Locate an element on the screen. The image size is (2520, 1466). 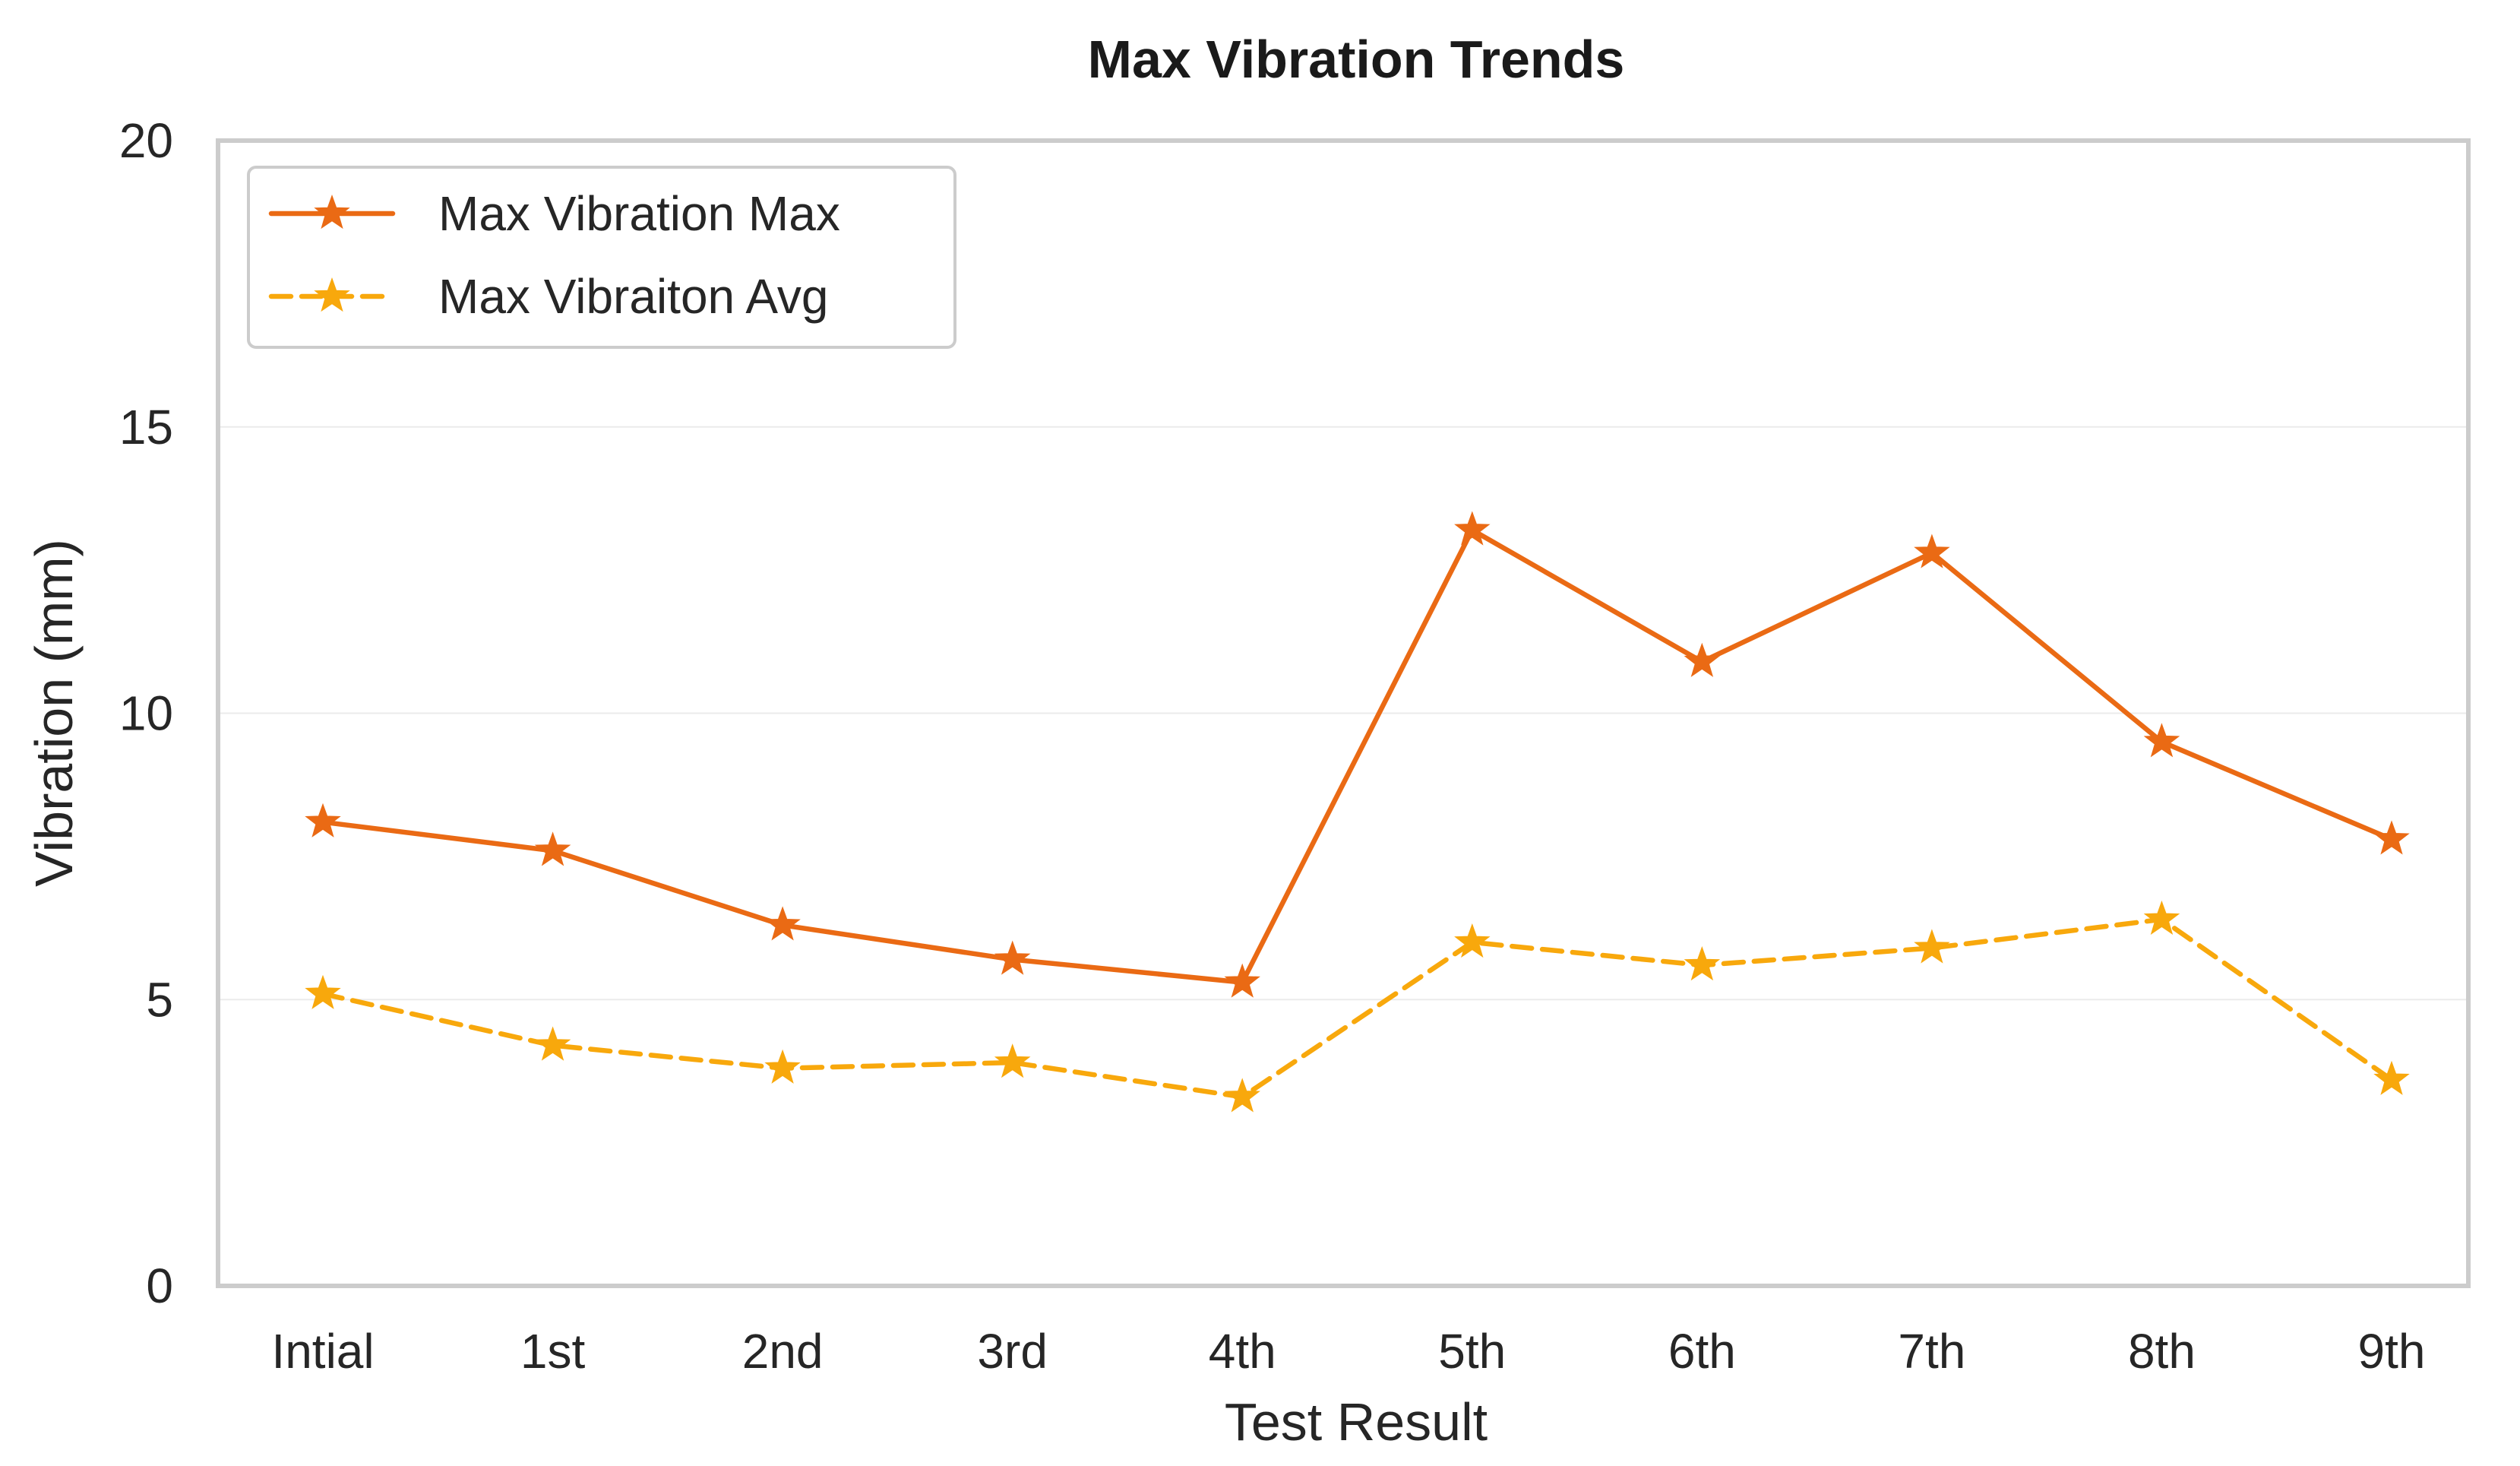
x-tick-label: 5th is located at coordinates (1472, 1351).